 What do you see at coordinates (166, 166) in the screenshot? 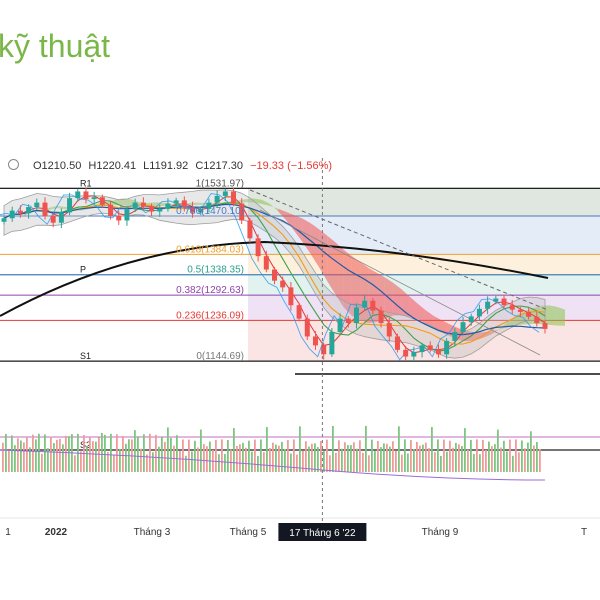
I see `ohlc-low: L1191.92` at bounding box center [166, 166].